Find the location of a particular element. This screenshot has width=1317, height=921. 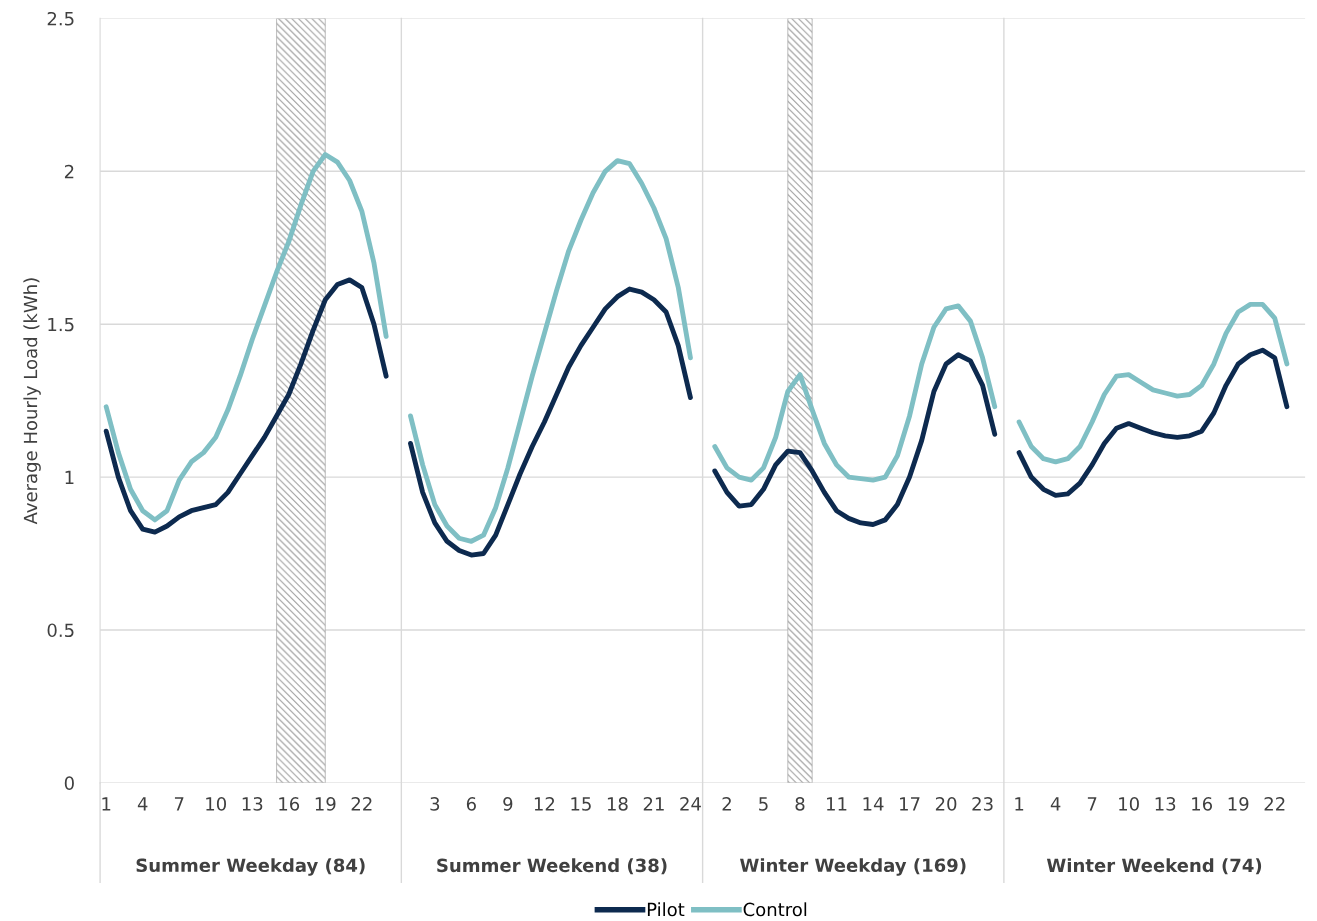

x-tick-label: 17 is located at coordinates (910, 804).